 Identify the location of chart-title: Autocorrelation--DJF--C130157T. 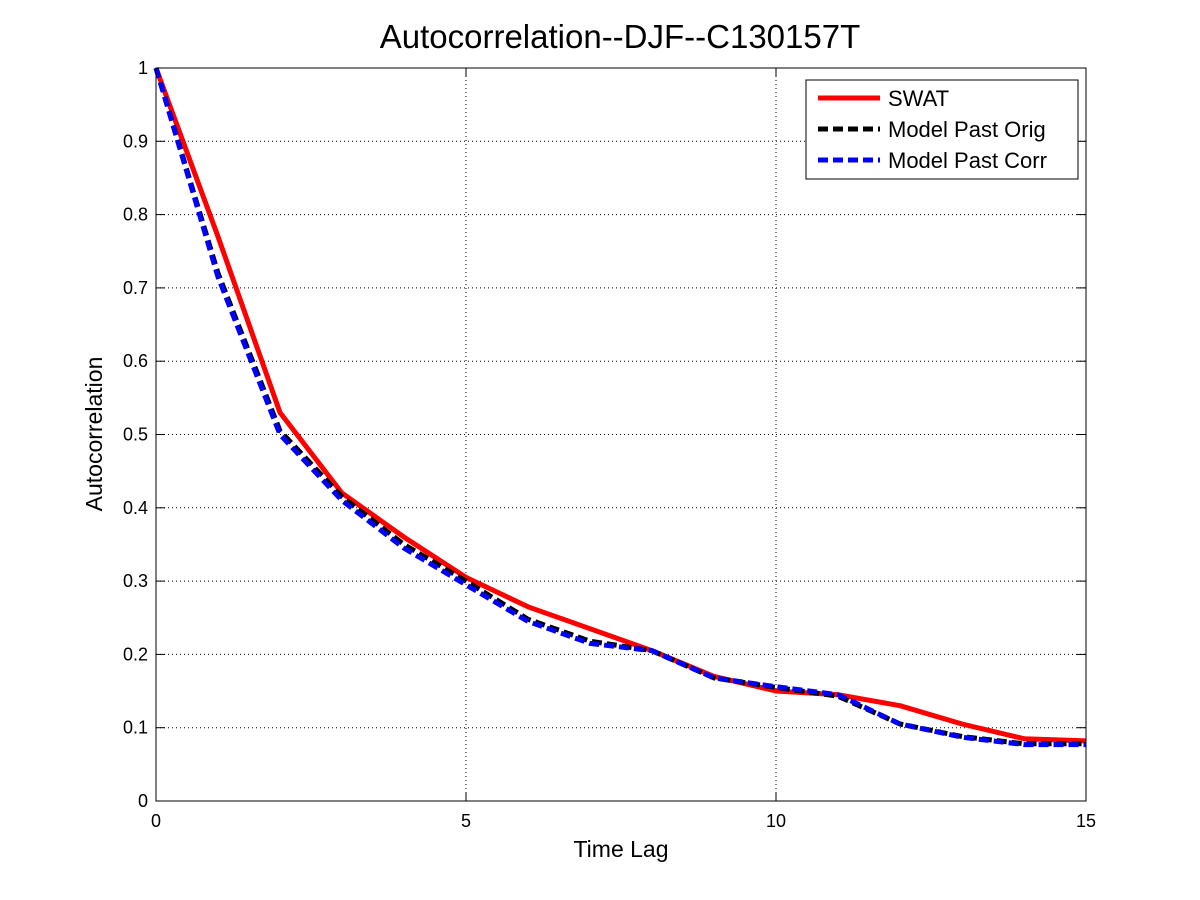
(620, 36).